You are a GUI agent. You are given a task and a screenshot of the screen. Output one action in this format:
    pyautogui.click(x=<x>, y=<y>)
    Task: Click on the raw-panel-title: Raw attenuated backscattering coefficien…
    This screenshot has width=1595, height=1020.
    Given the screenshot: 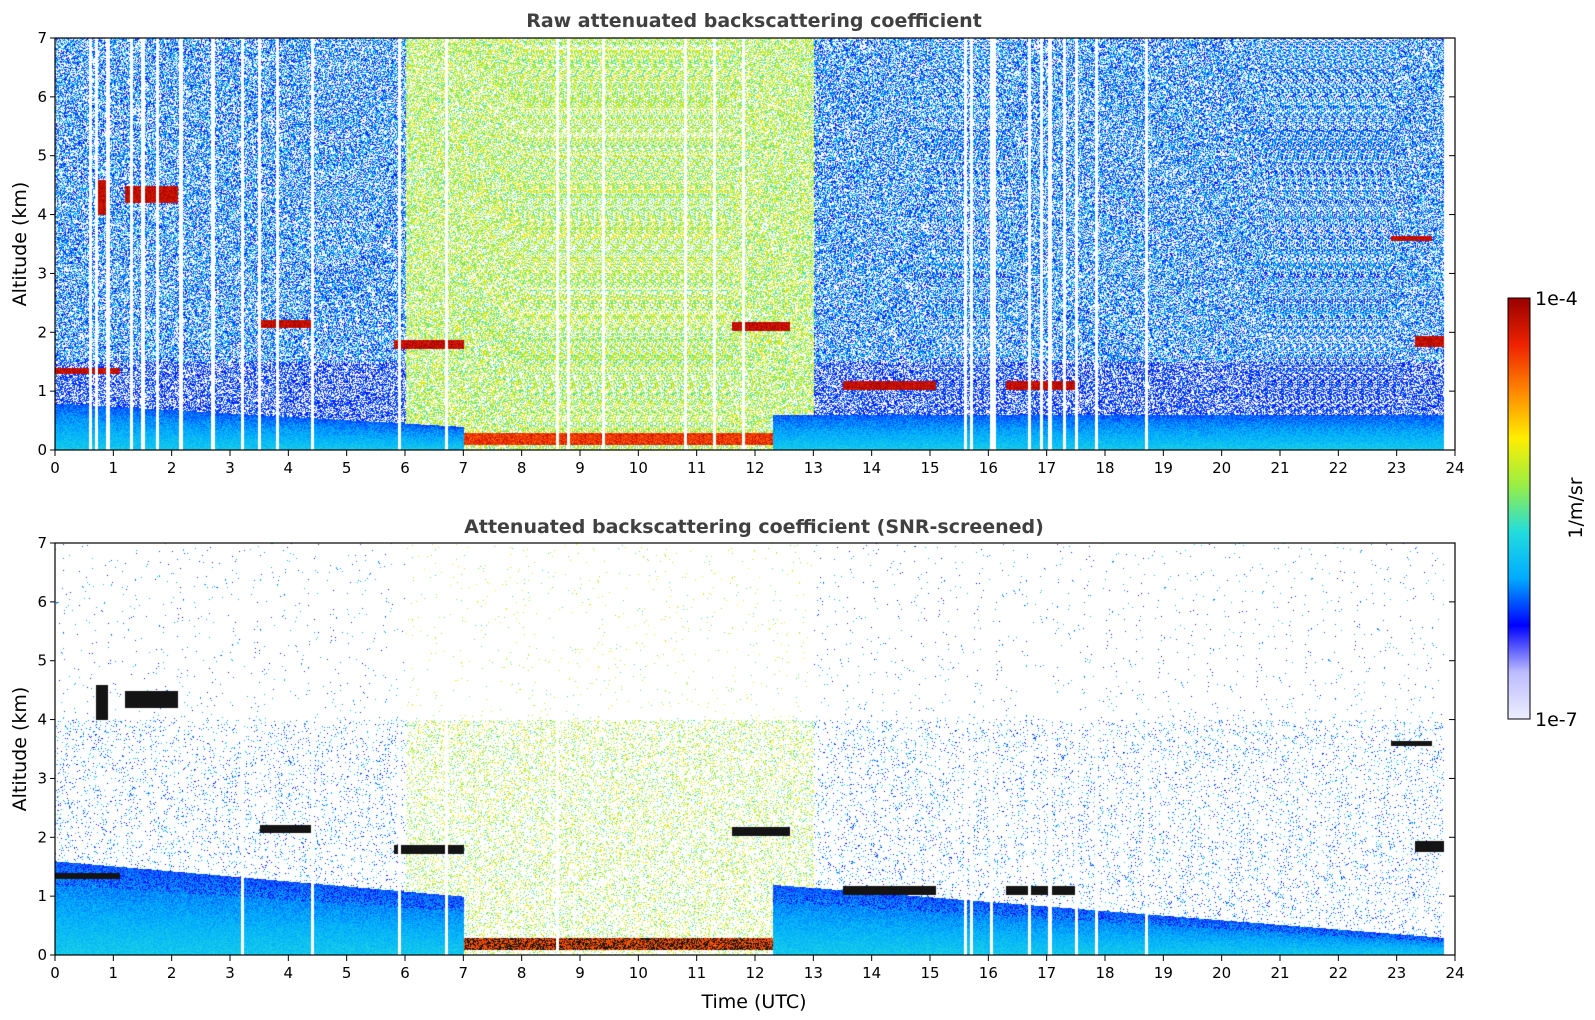 What is the action you would take?
    pyautogui.click(x=754, y=21)
    